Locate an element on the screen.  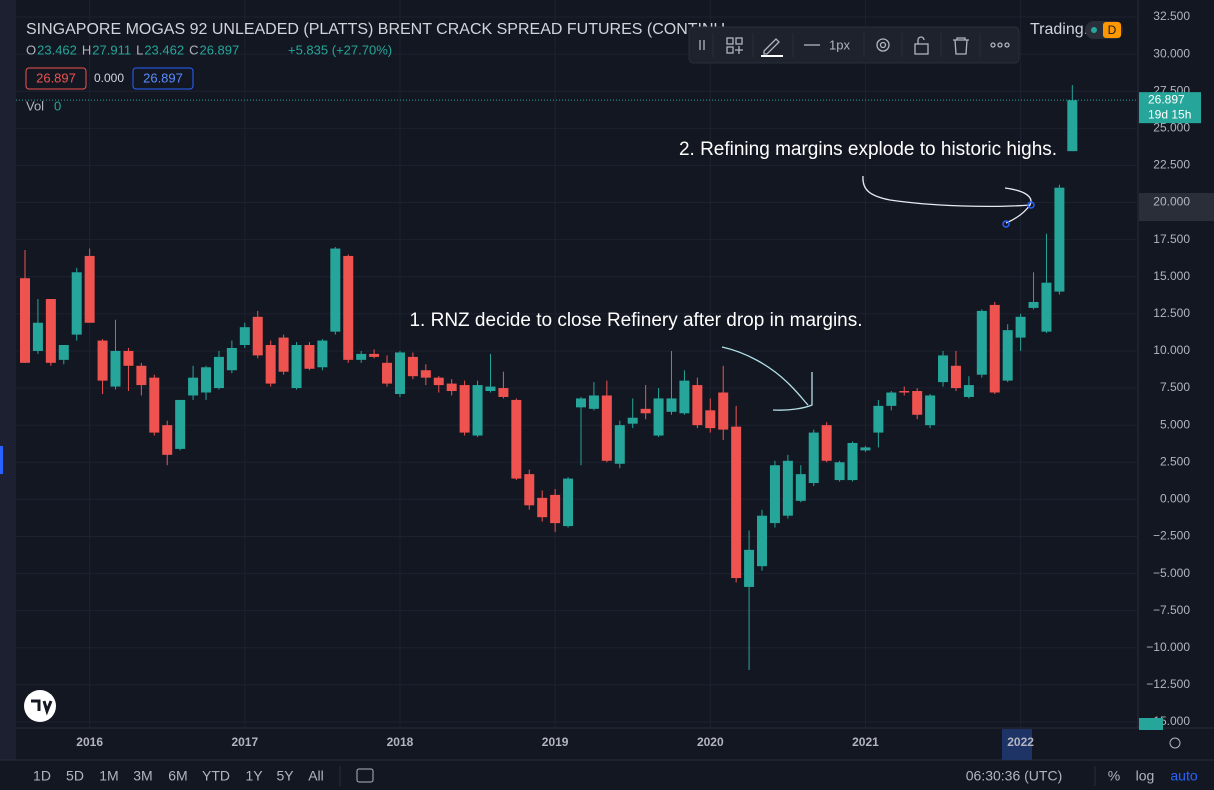
icon-add is located at coordinates (730, 41).